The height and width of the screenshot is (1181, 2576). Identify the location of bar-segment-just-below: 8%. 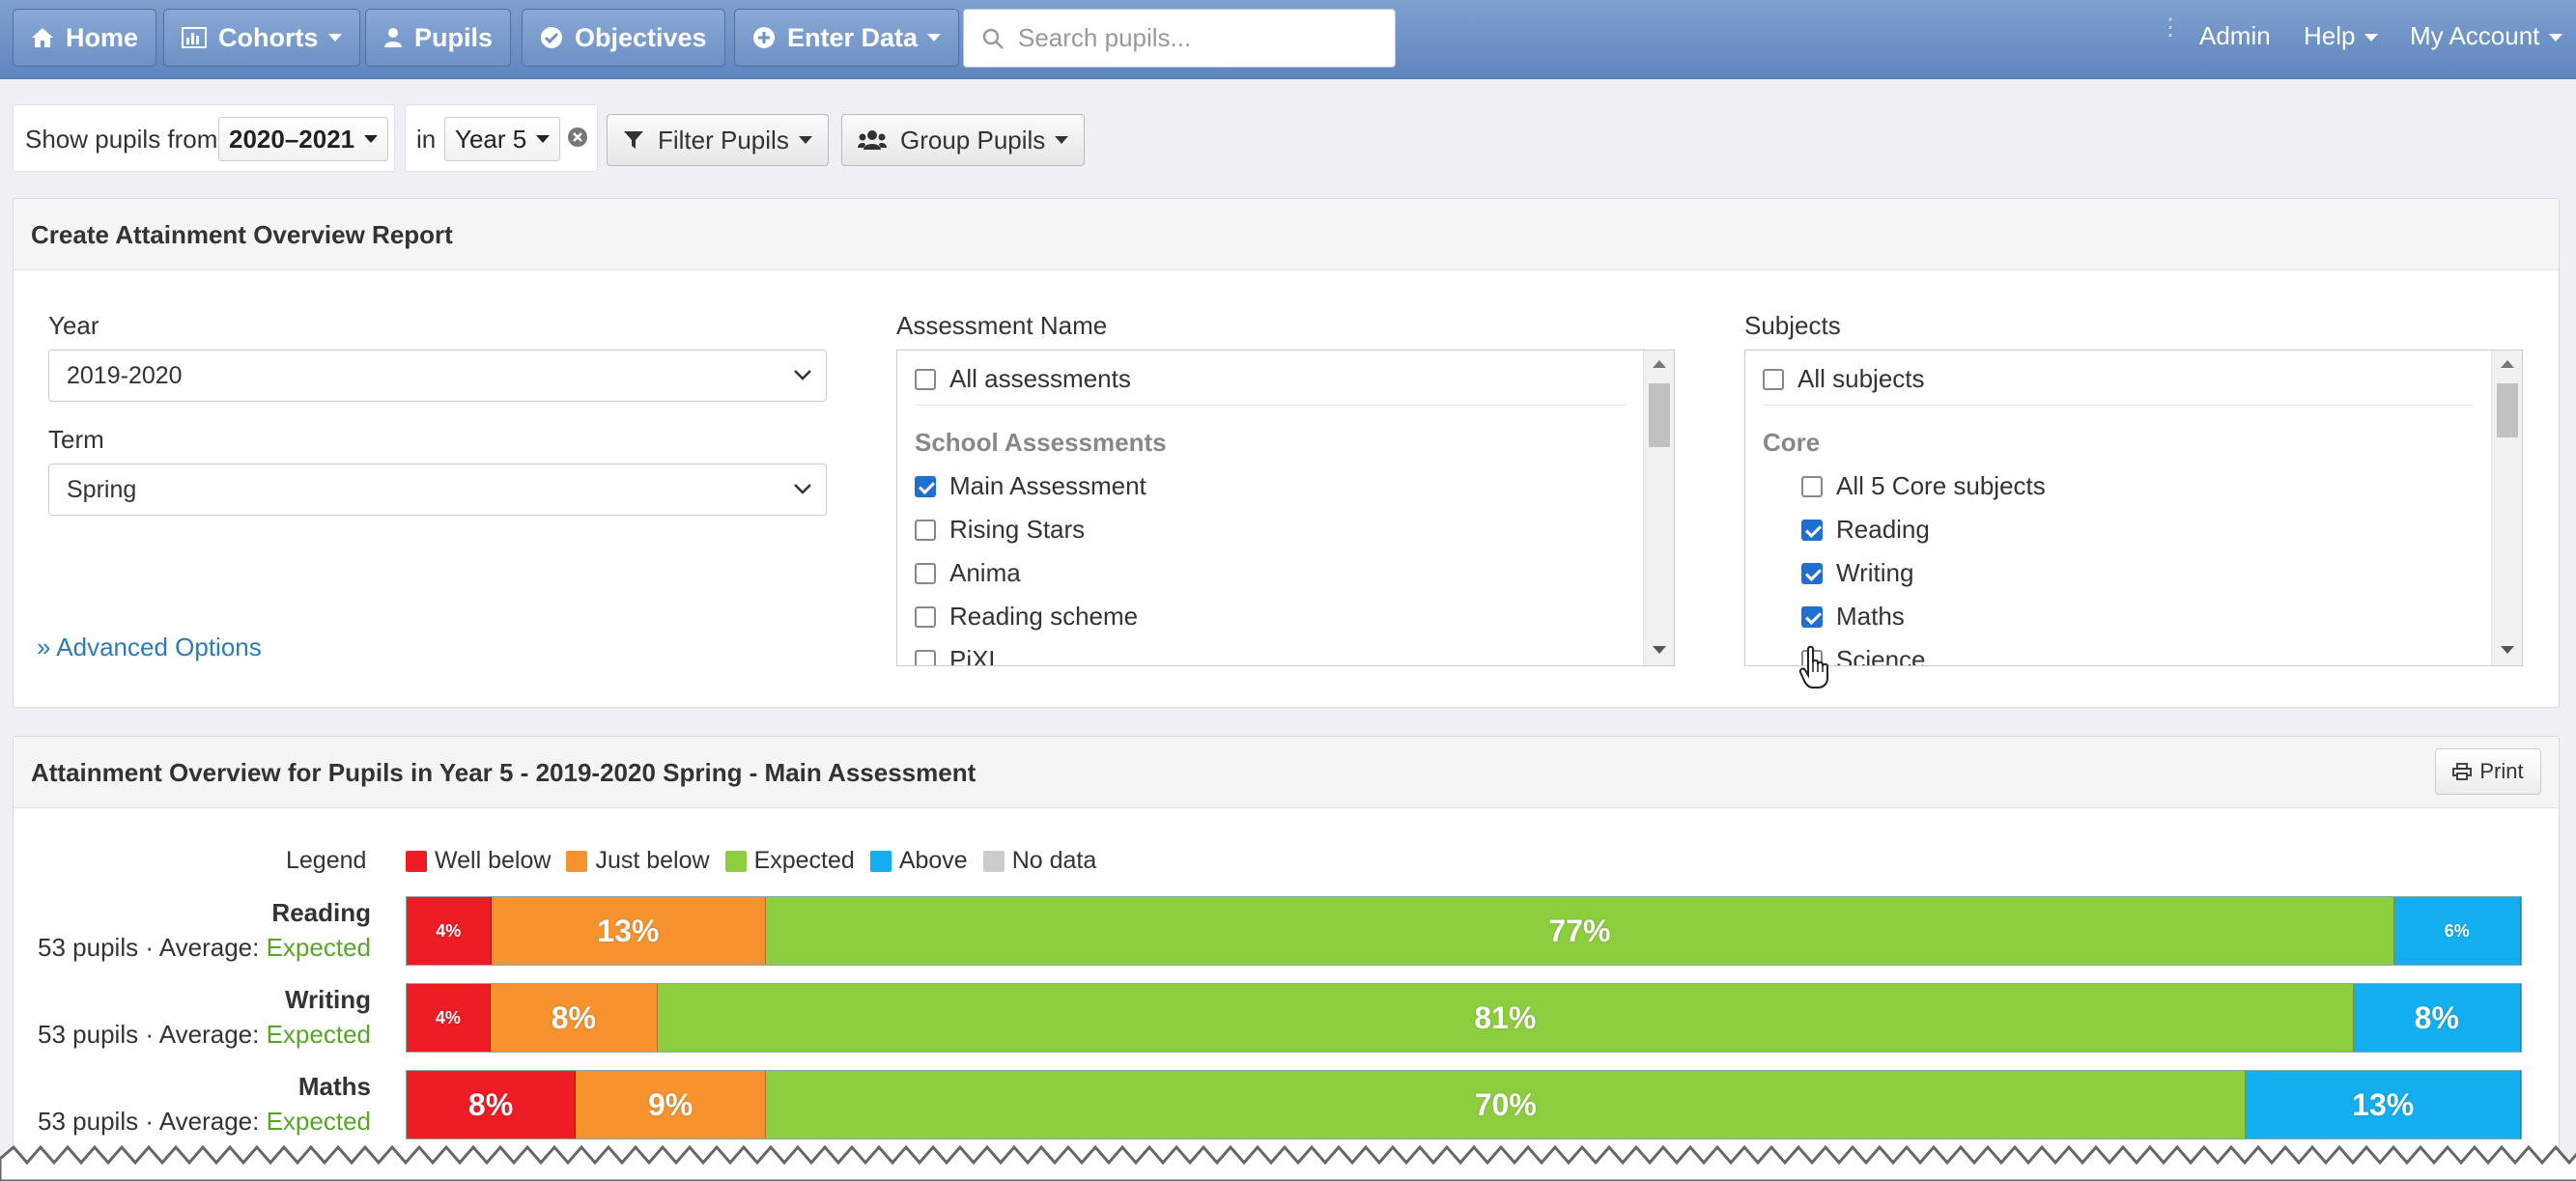
(574, 1018).